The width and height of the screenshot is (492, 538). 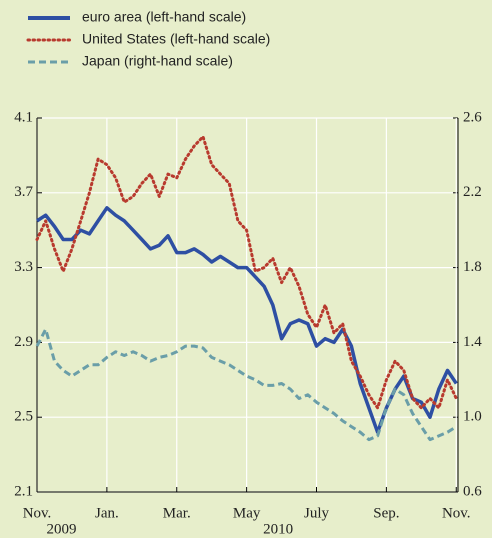 What do you see at coordinates (164, 17) in the screenshot?
I see `legend-label: euro area (left-hand scale)` at bounding box center [164, 17].